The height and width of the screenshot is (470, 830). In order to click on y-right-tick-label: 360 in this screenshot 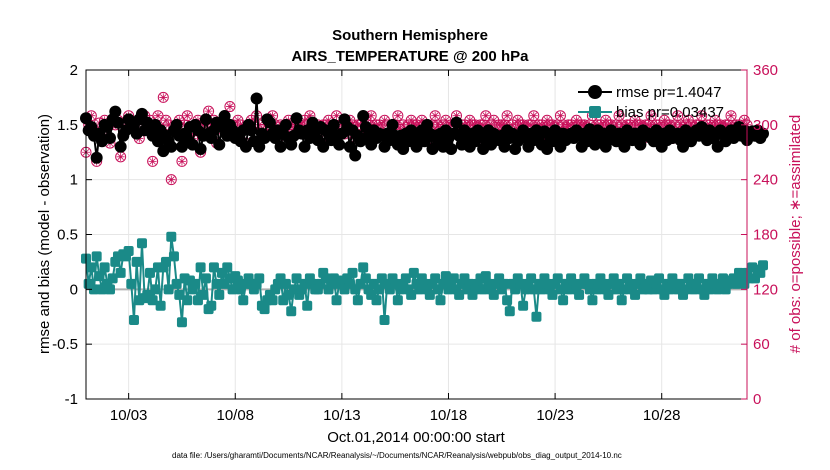, I will do `click(765, 70)`.